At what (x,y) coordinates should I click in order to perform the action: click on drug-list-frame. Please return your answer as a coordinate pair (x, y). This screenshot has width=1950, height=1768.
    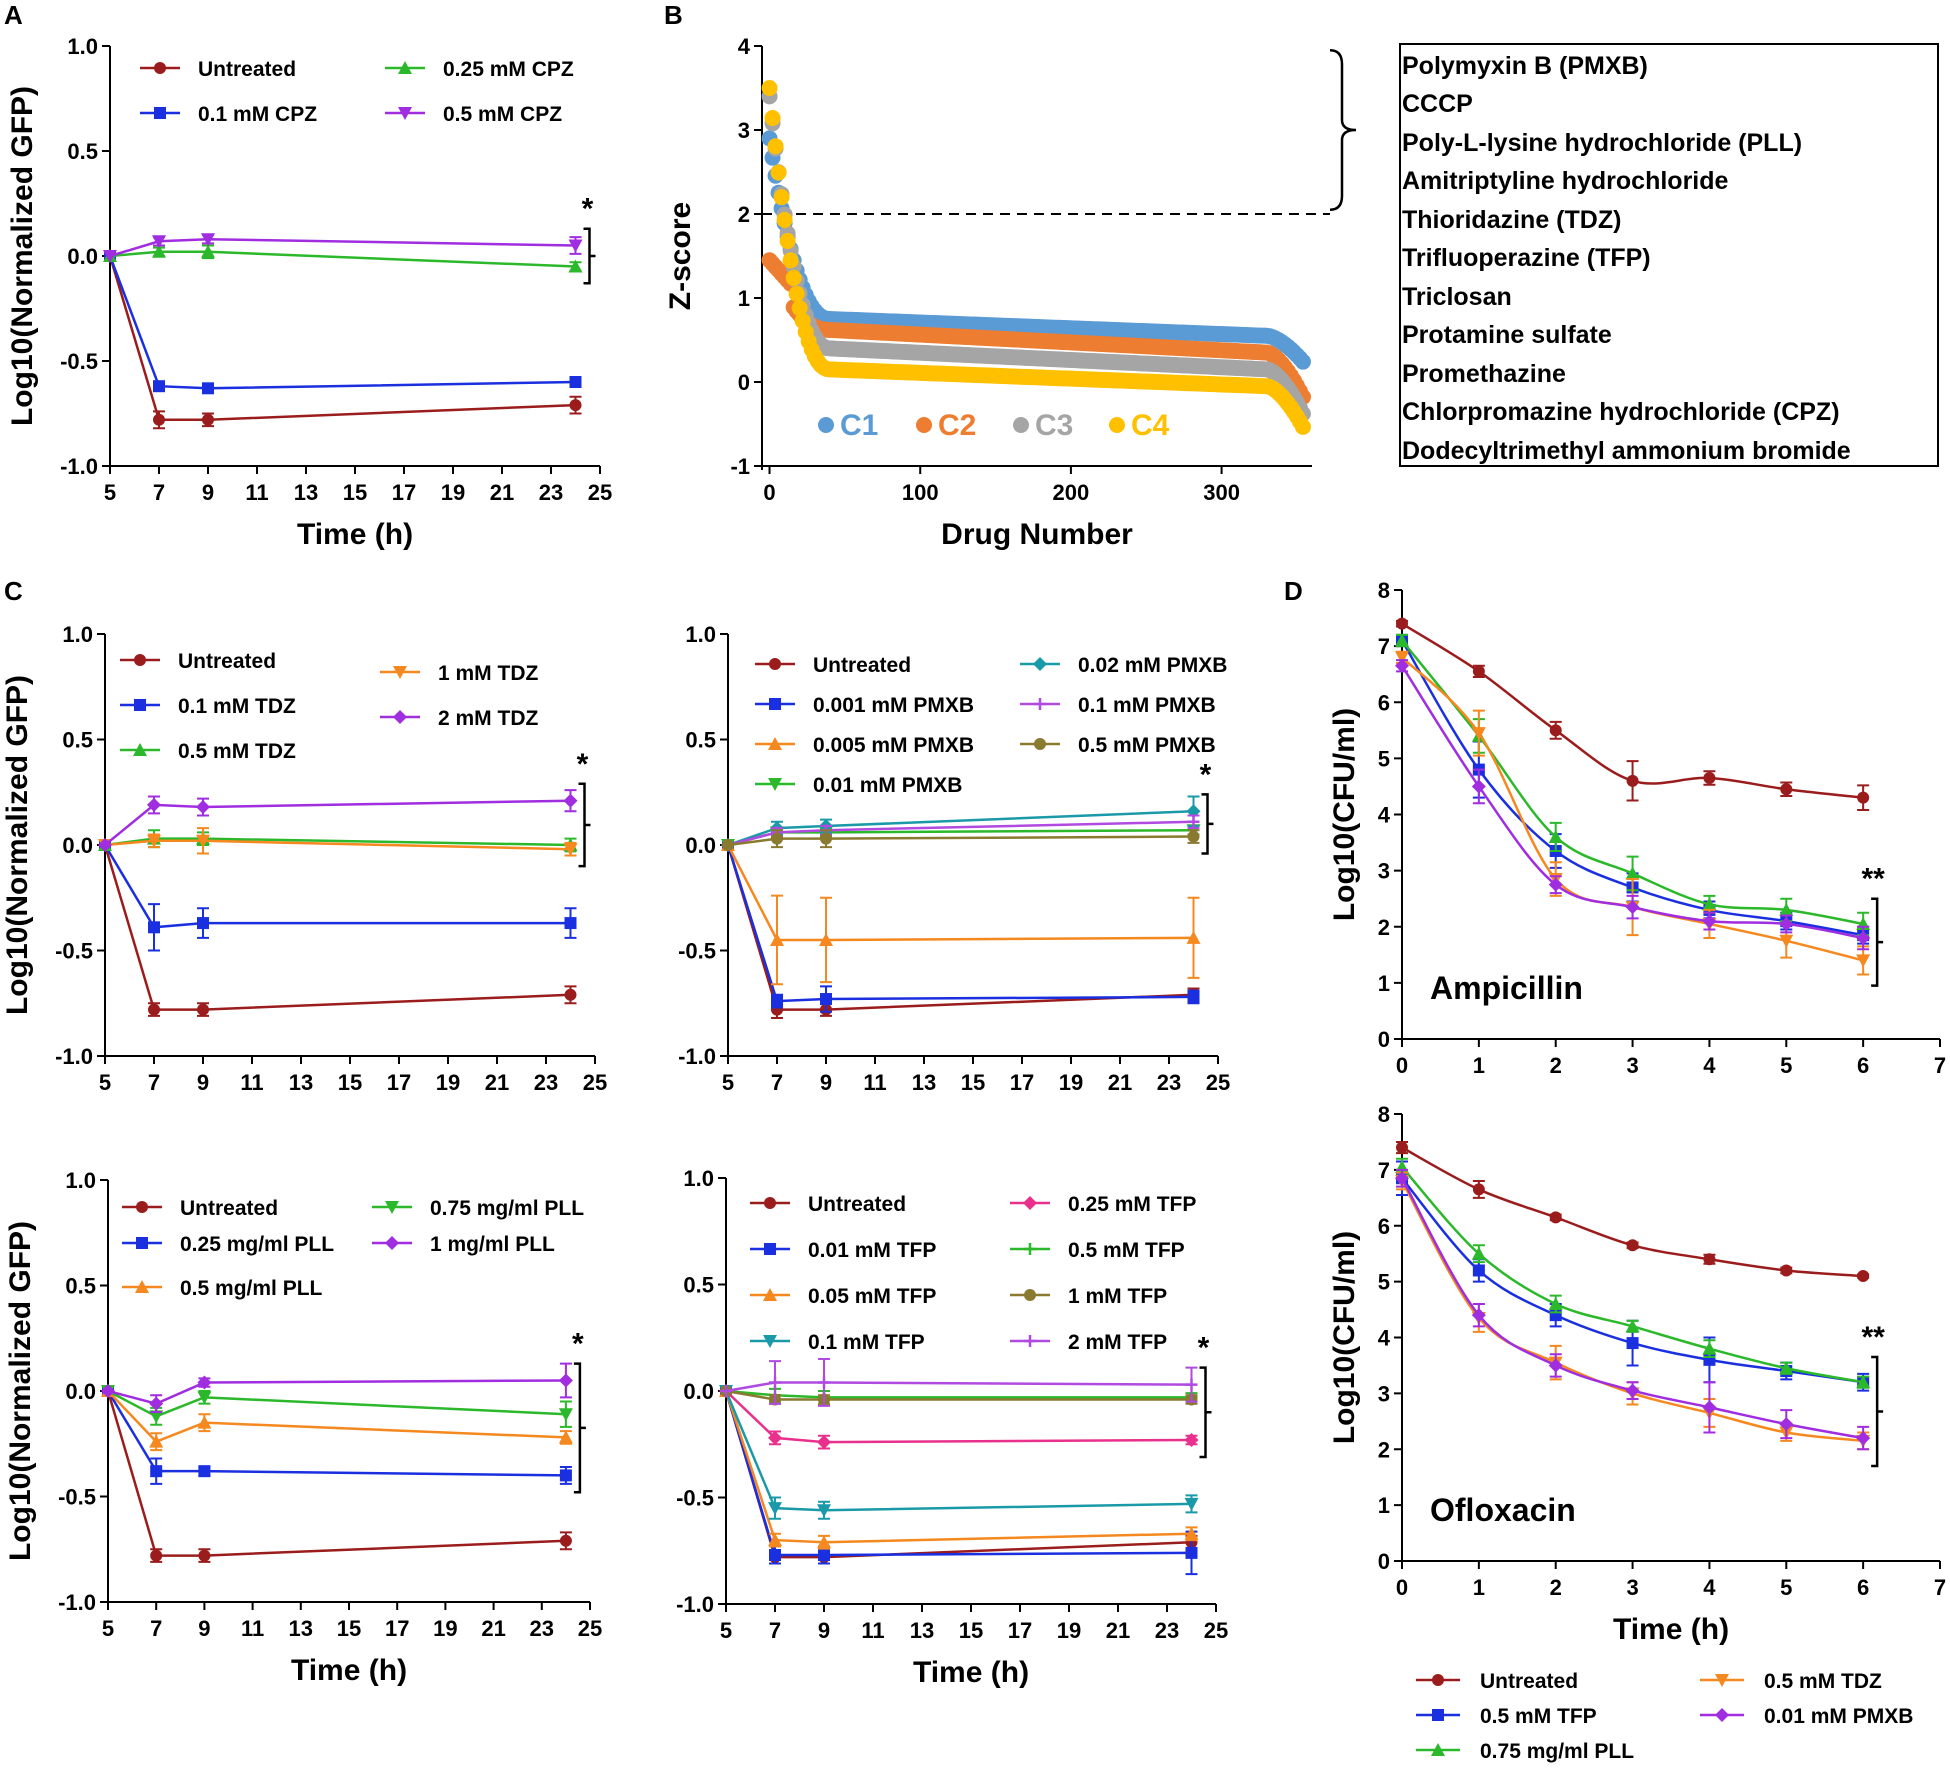
    Looking at the image, I should click on (1669, 255).